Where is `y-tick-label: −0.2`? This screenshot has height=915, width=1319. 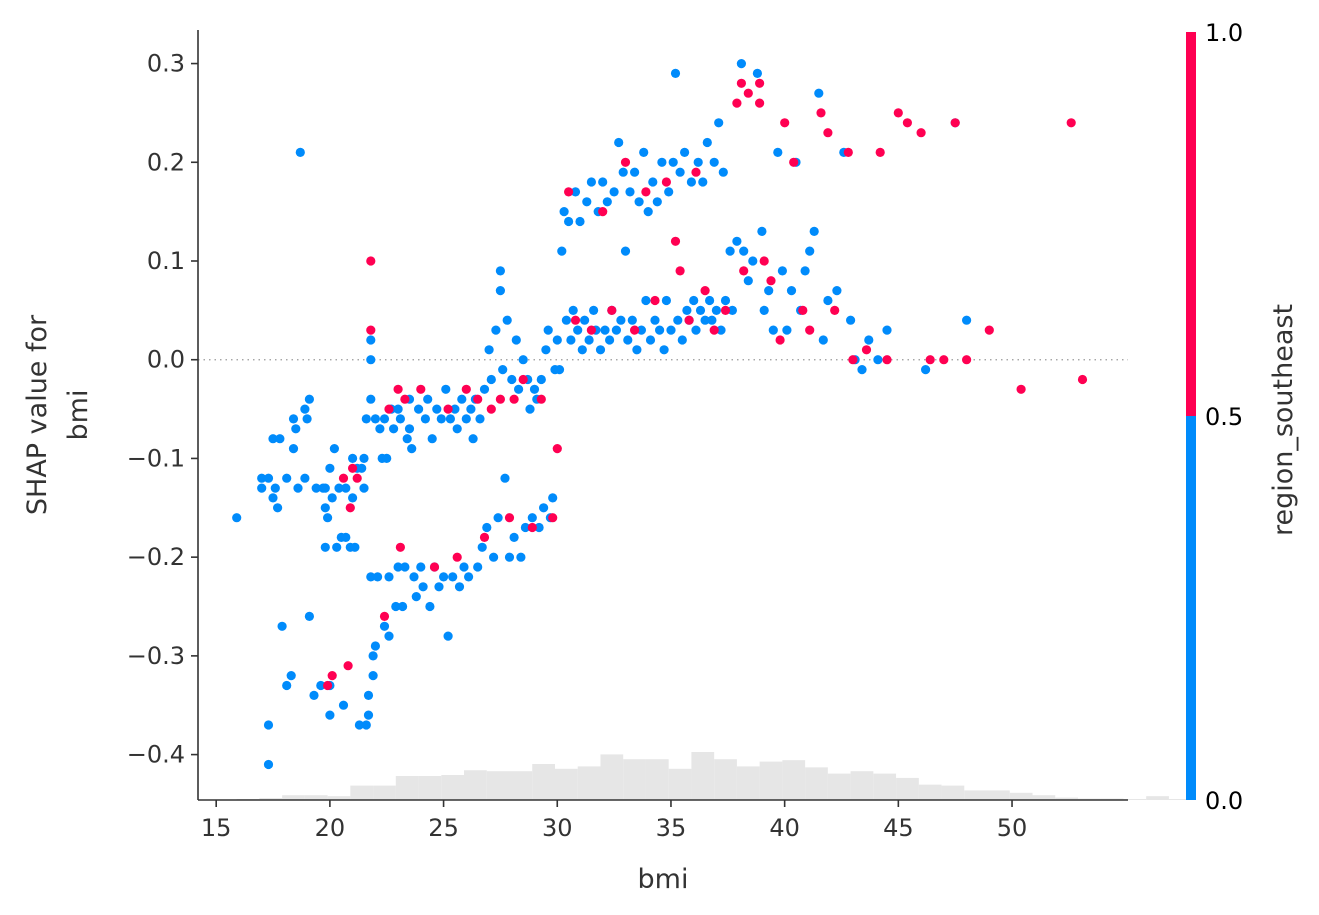
y-tick-label: −0.2 is located at coordinates (156, 557).